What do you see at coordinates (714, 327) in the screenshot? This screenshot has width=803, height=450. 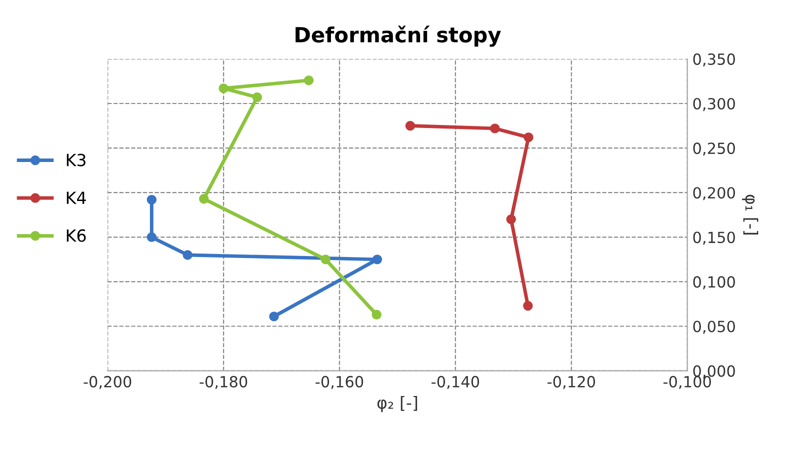 I see `y-tick-label: 0,050` at bounding box center [714, 327].